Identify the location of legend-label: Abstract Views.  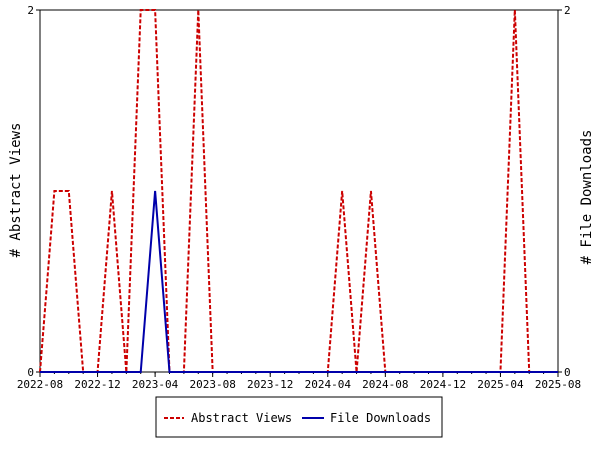
(241, 418).